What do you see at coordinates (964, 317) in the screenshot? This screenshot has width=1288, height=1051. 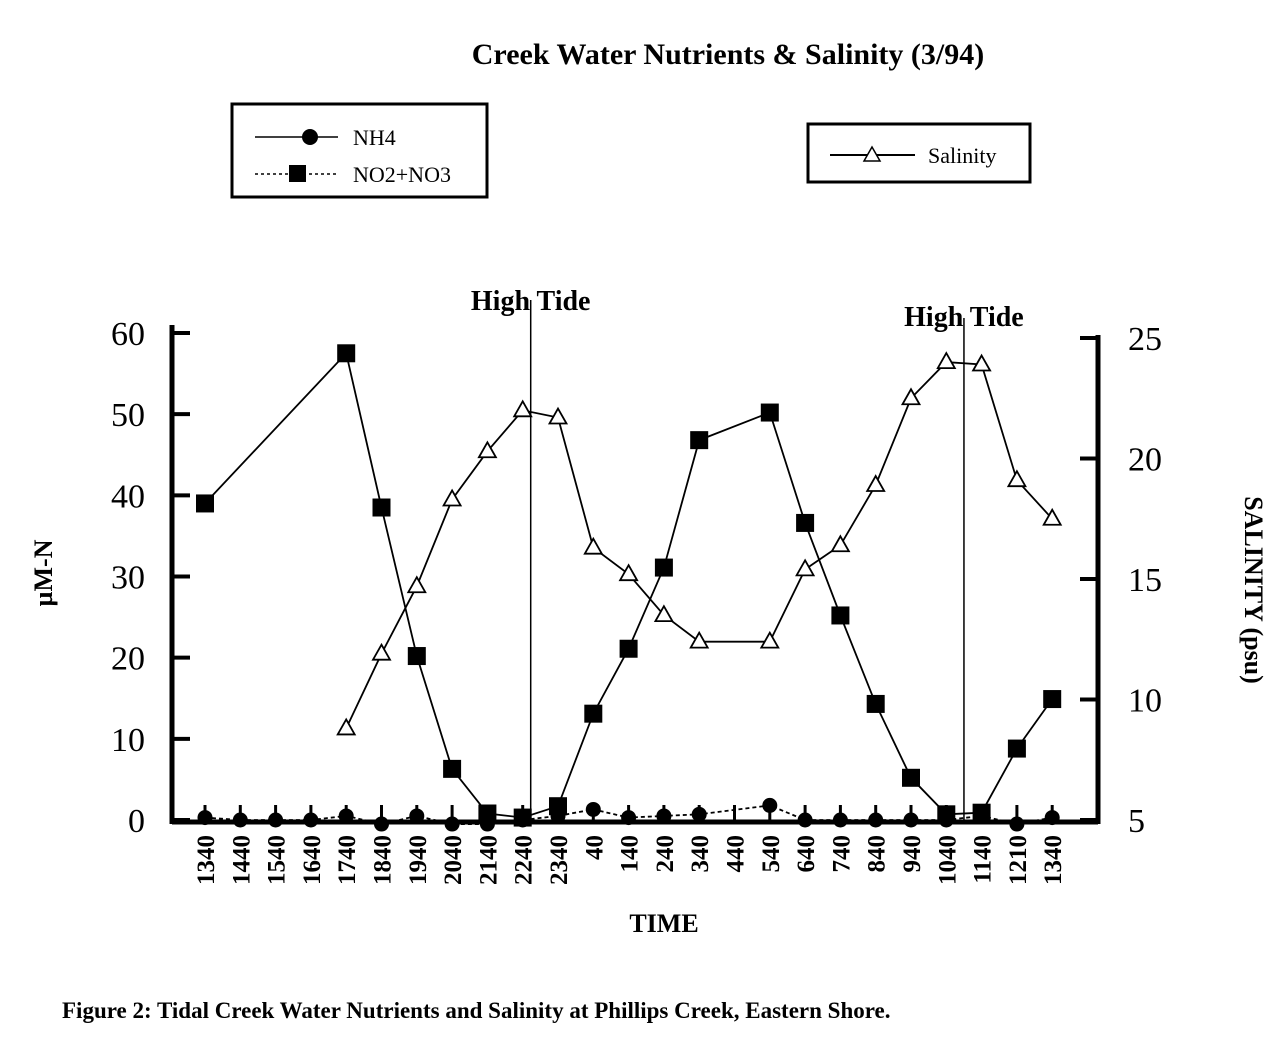 I see `high-tide-label: High Tide` at bounding box center [964, 317].